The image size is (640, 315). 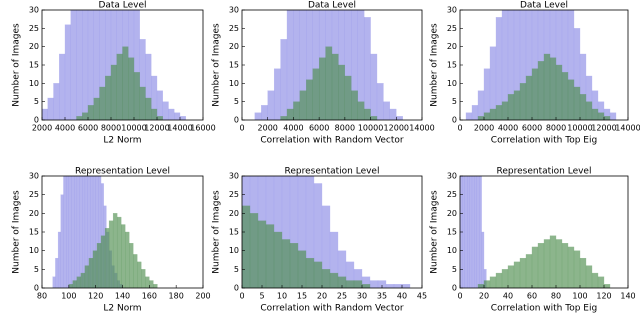 I want to click on x-axis-label: L2 Norm, so click(x=122, y=309).